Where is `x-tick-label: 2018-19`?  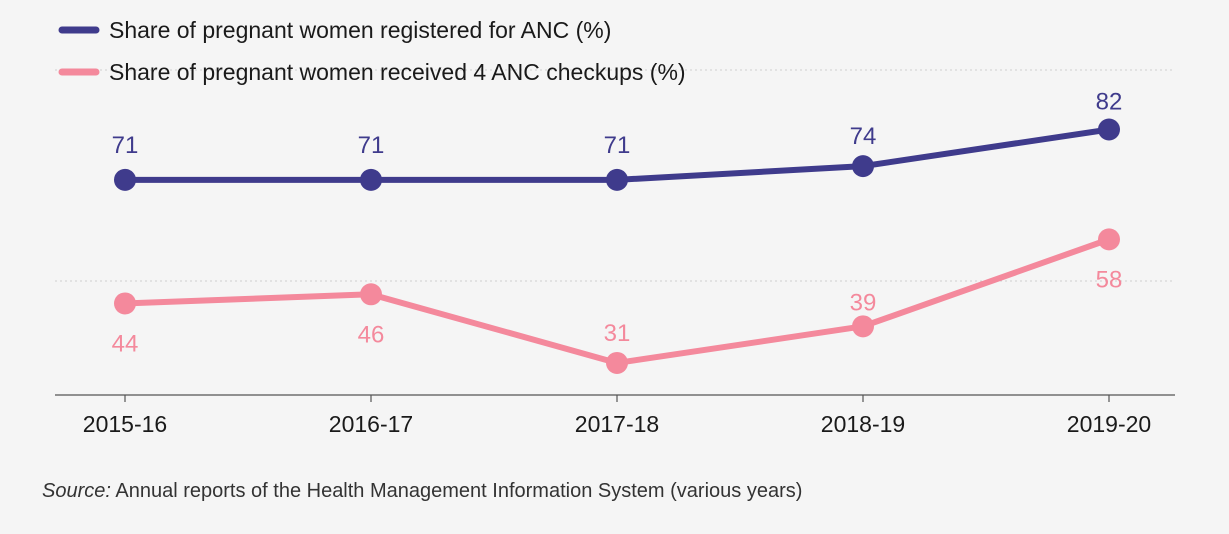 x-tick-label: 2018-19 is located at coordinates (863, 424).